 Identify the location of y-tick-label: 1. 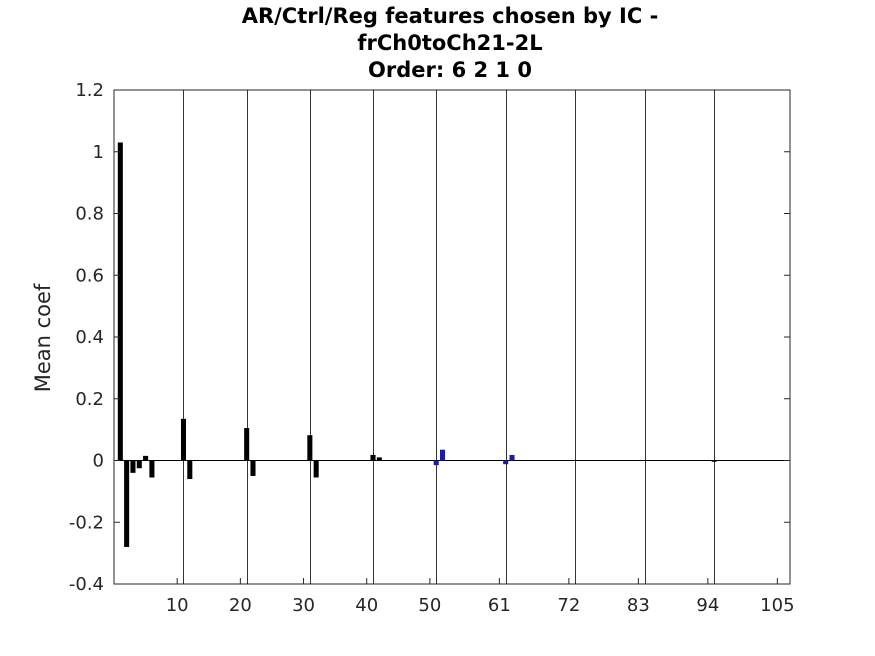
(98, 152).